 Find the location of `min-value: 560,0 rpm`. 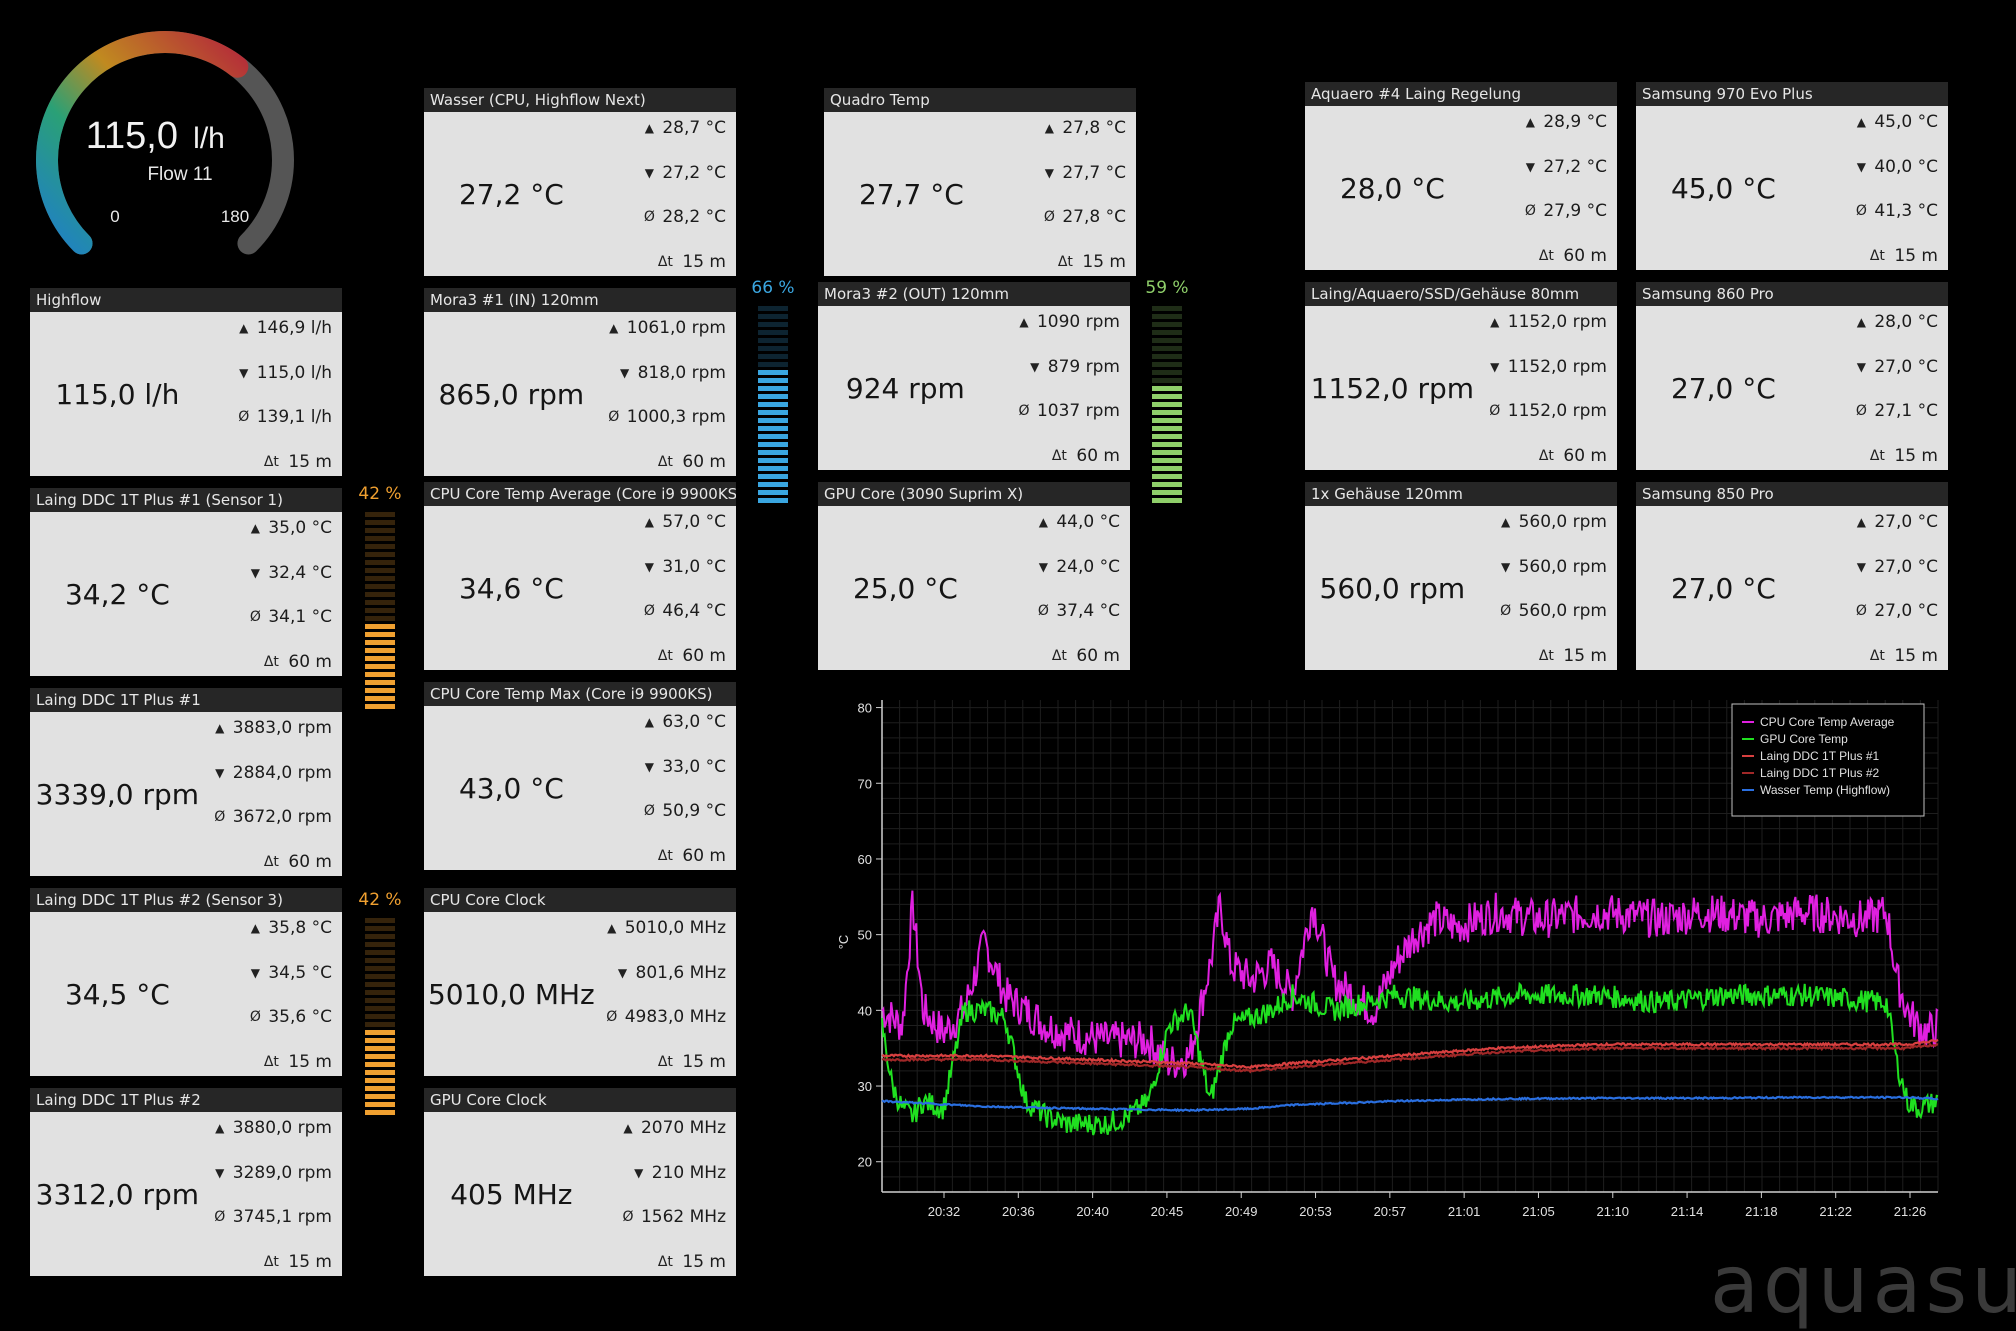

min-value: 560,0 rpm is located at coordinates (1562, 566).